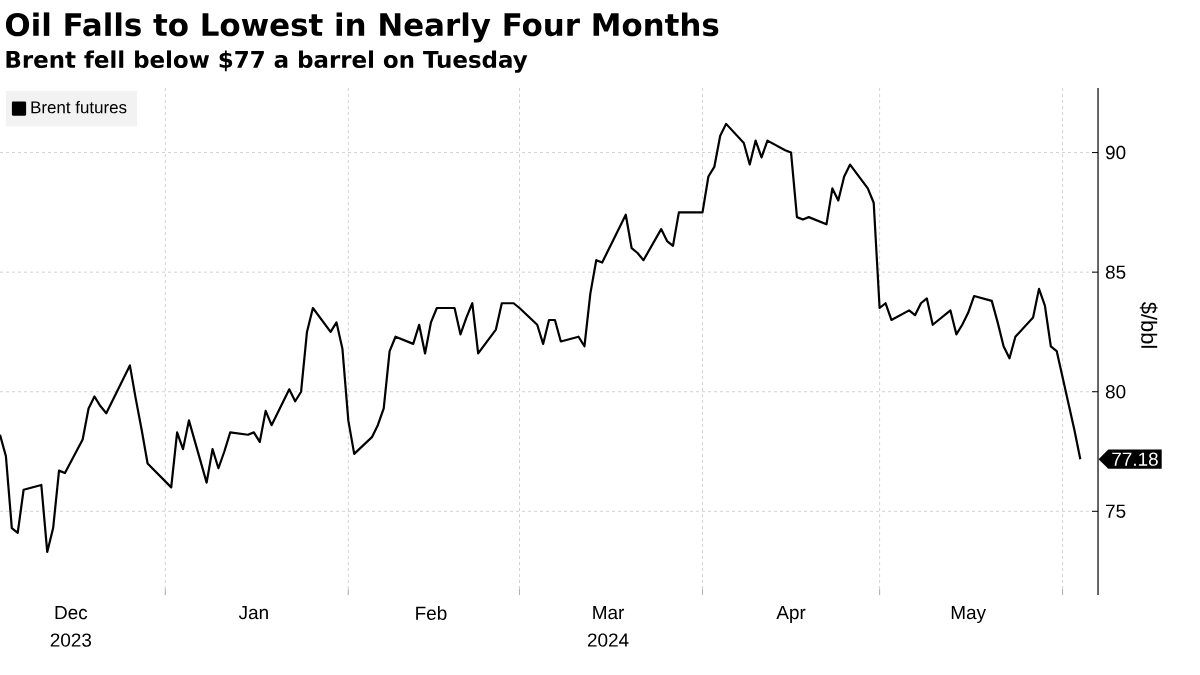 The image size is (1200, 675). Describe the element at coordinates (1115, 392) in the screenshot. I see `y-tick-label: 80` at that location.